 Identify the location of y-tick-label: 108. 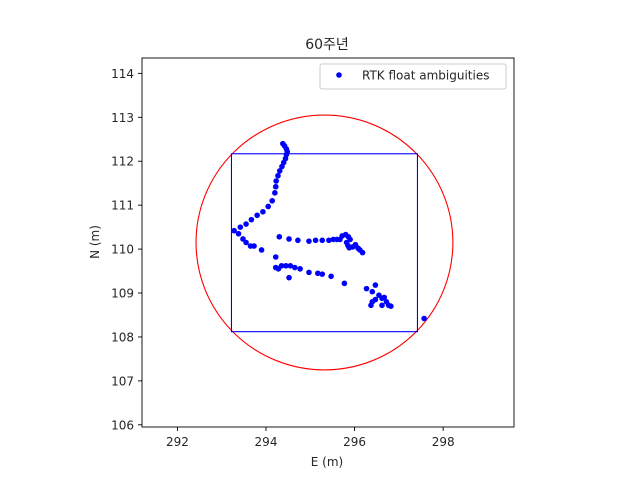
(122, 337).